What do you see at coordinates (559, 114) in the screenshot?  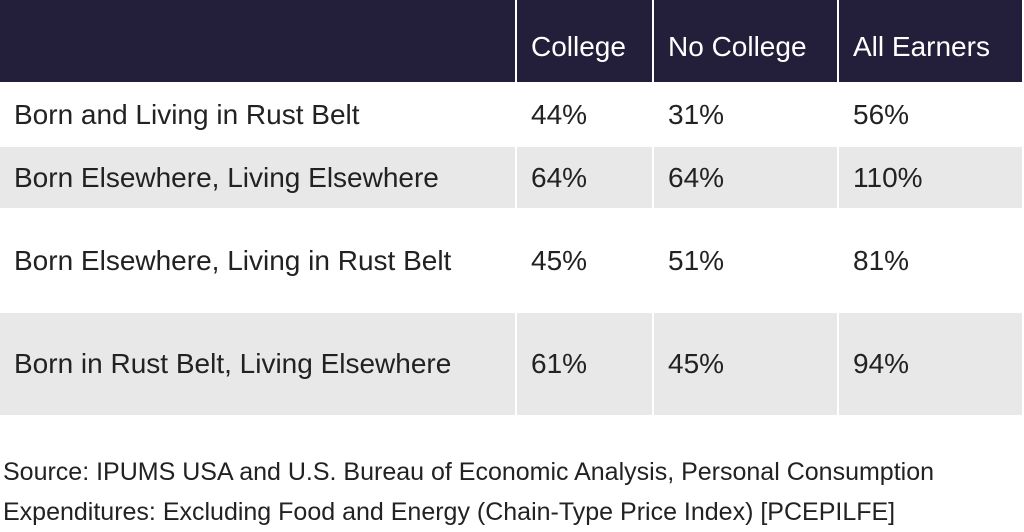 I see `table-cell: 44%` at bounding box center [559, 114].